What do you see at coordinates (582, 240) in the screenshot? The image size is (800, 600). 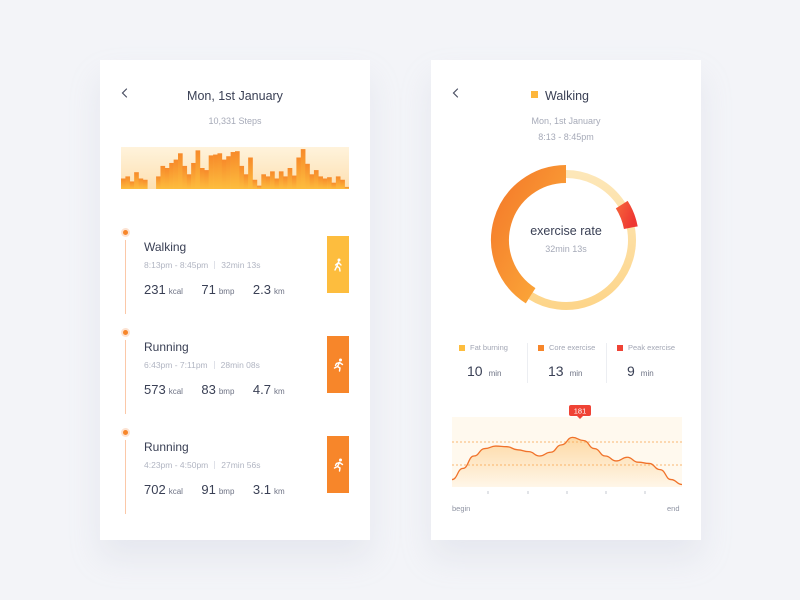 I see `fat-burning-arc` at bounding box center [582, 240].